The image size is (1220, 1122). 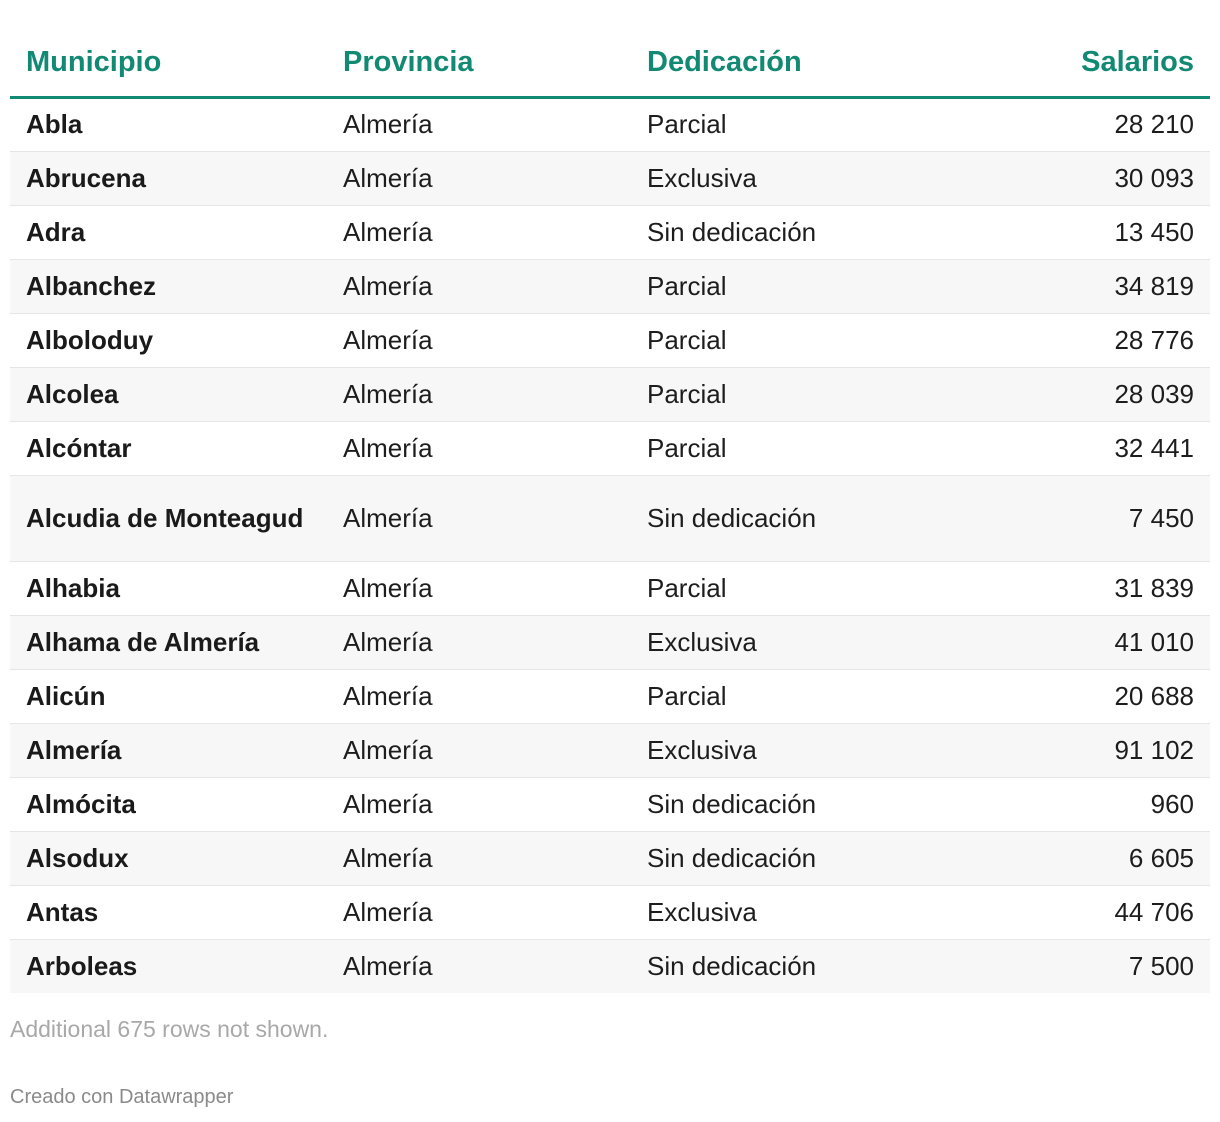 I want to click on municipio-cell: Alhabia, so click(x=168, y=588).